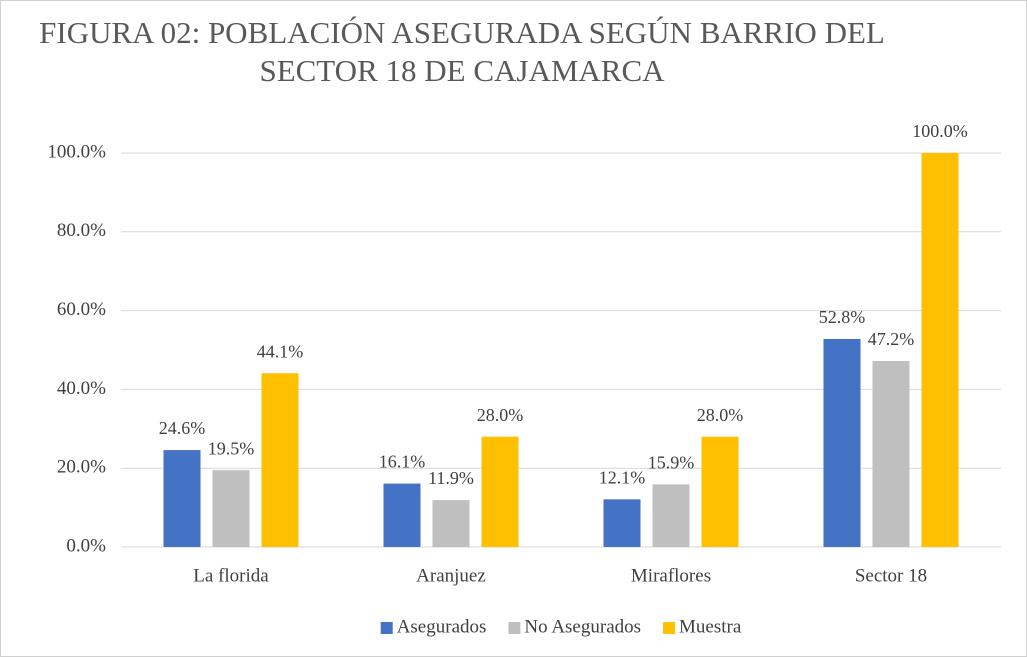  Describe the element at coordinates (710, 626) in the screenshot. I see `legend-label: Muestra` at that location.